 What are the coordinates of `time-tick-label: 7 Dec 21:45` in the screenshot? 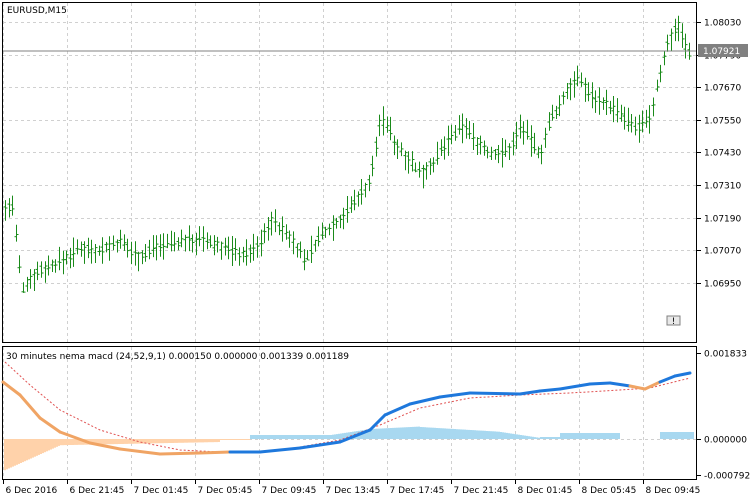 It's located at (481, 491).